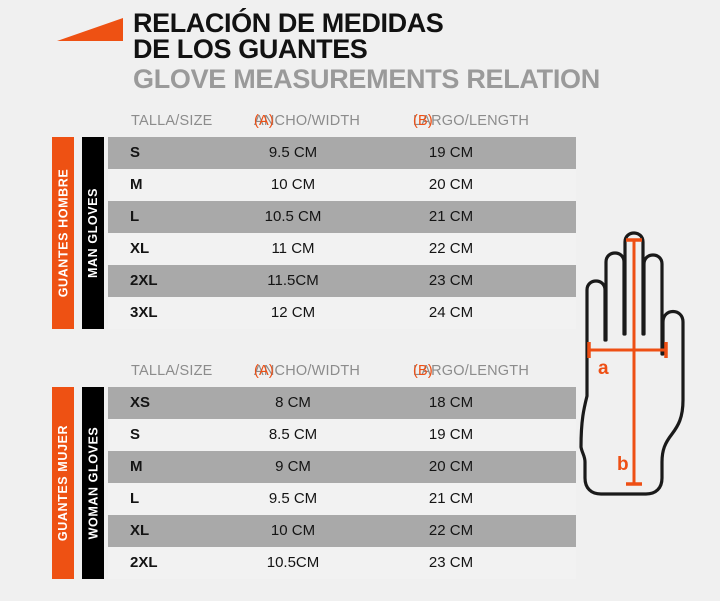 The height and width of the screenshot is (601, 720). I want to click on side-label-guantes-mujer: GUANTES MUJER, so click(63, 483).